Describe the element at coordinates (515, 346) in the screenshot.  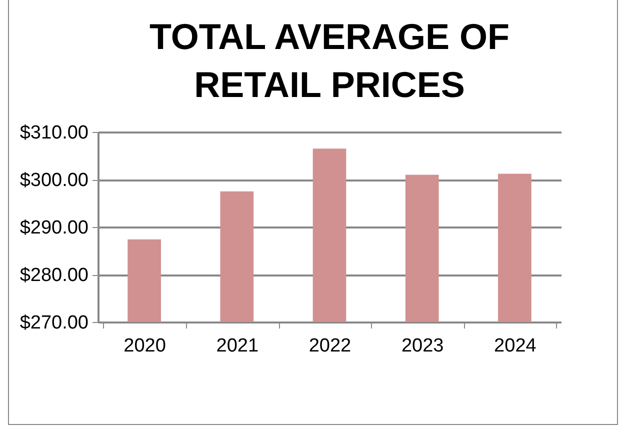
I see `x-tick-label: 2024` at that location.